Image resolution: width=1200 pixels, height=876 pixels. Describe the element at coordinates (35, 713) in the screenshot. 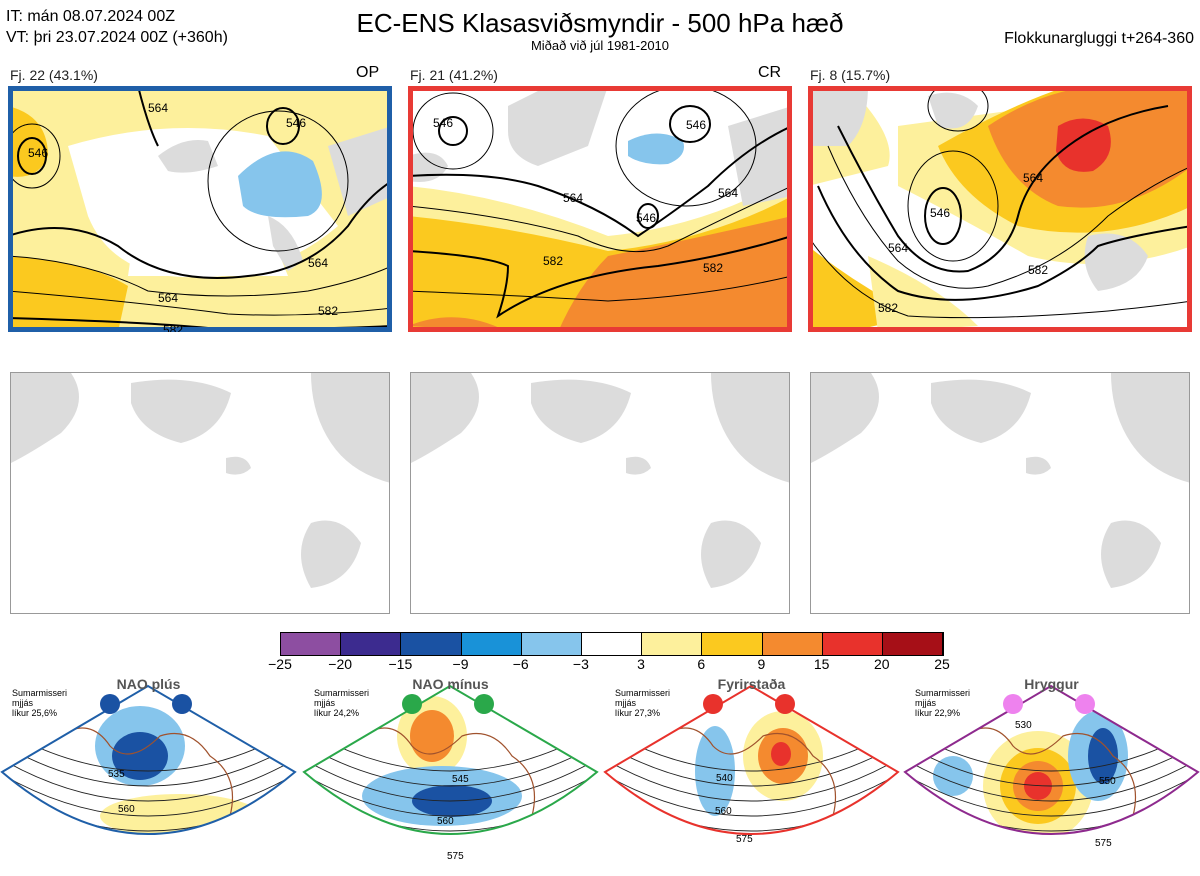

I see `regime-probability: líkur 25,6%` at that location.